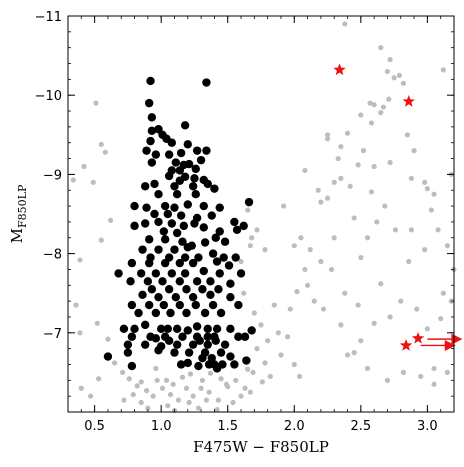 This screenshot has width=464, height=467. I want to click on y-tick-label: −10, so click(48, 96).